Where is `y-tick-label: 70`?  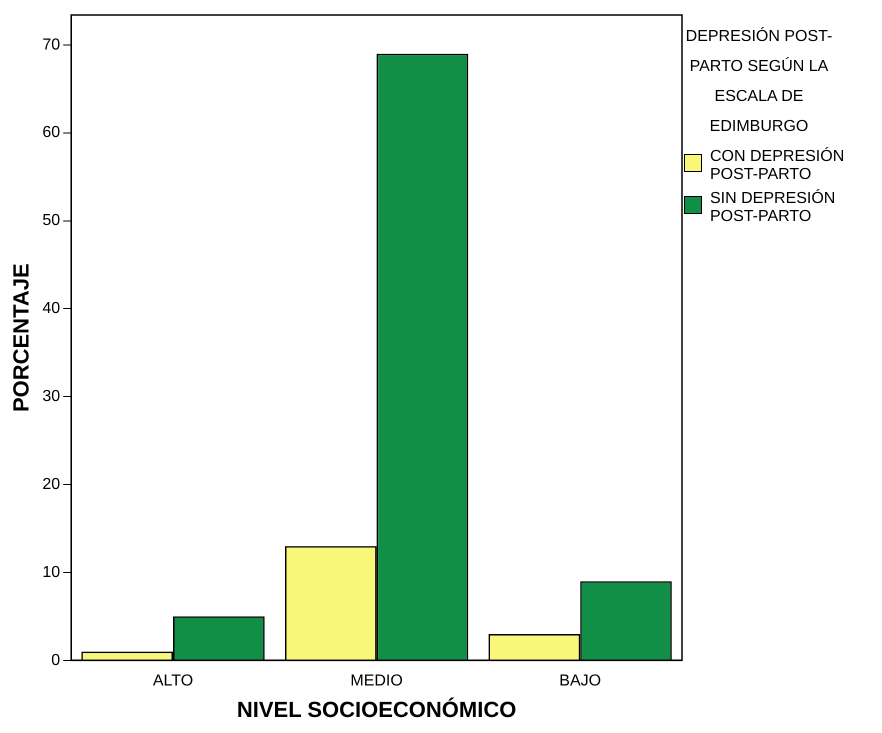 y-tick-label: 70 is located at coordinates (51, 45).